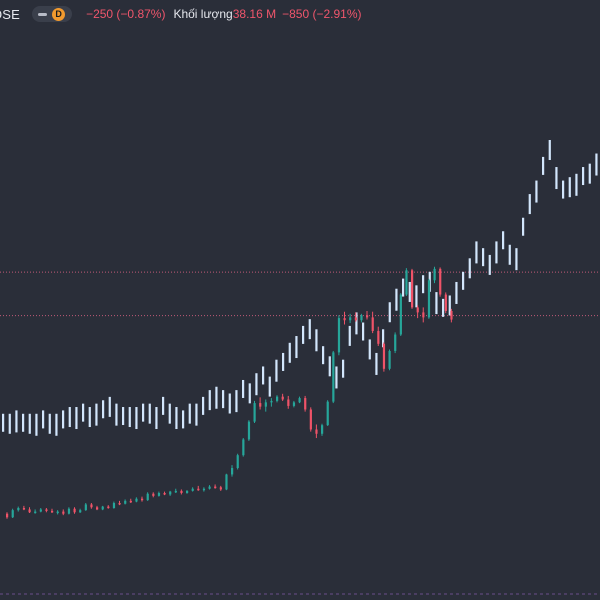 The image size is (600, 600). What do you see at coordinates (322, 14) in the screenshot?
I see `volume-change: −850 (−2.91%)` at bounding box center [322, 14].